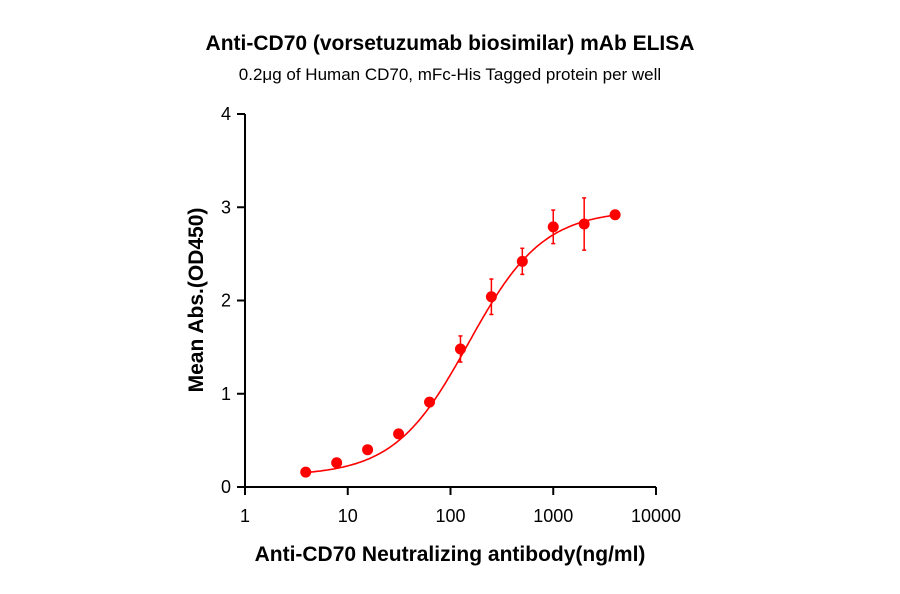  What do you see at coordinates (450, 516) in the screenshot?
I see `x-tick-label: 100` at bounding box center [450, 516].